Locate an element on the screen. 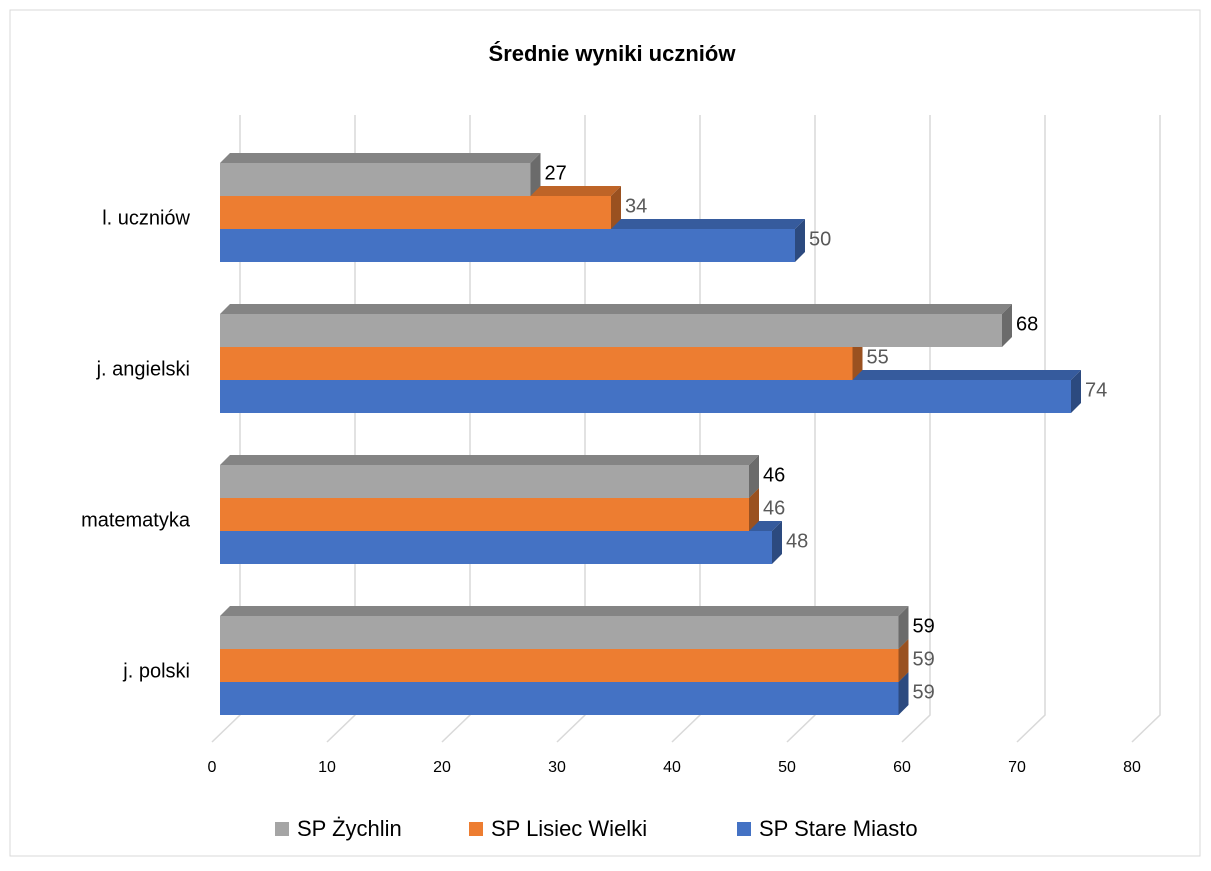 Image resolution: width=1211 pixels, height=871 pixels. x-tick-label: 20 is located at coordinates (442, 767).